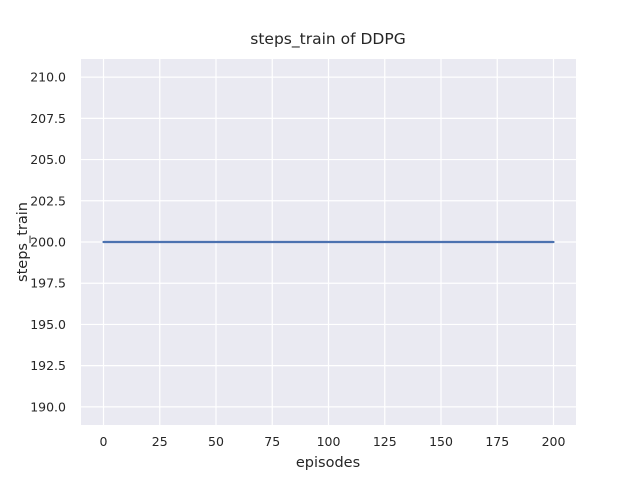  I want to click on x-tick-label: 100, so click(329, 441).